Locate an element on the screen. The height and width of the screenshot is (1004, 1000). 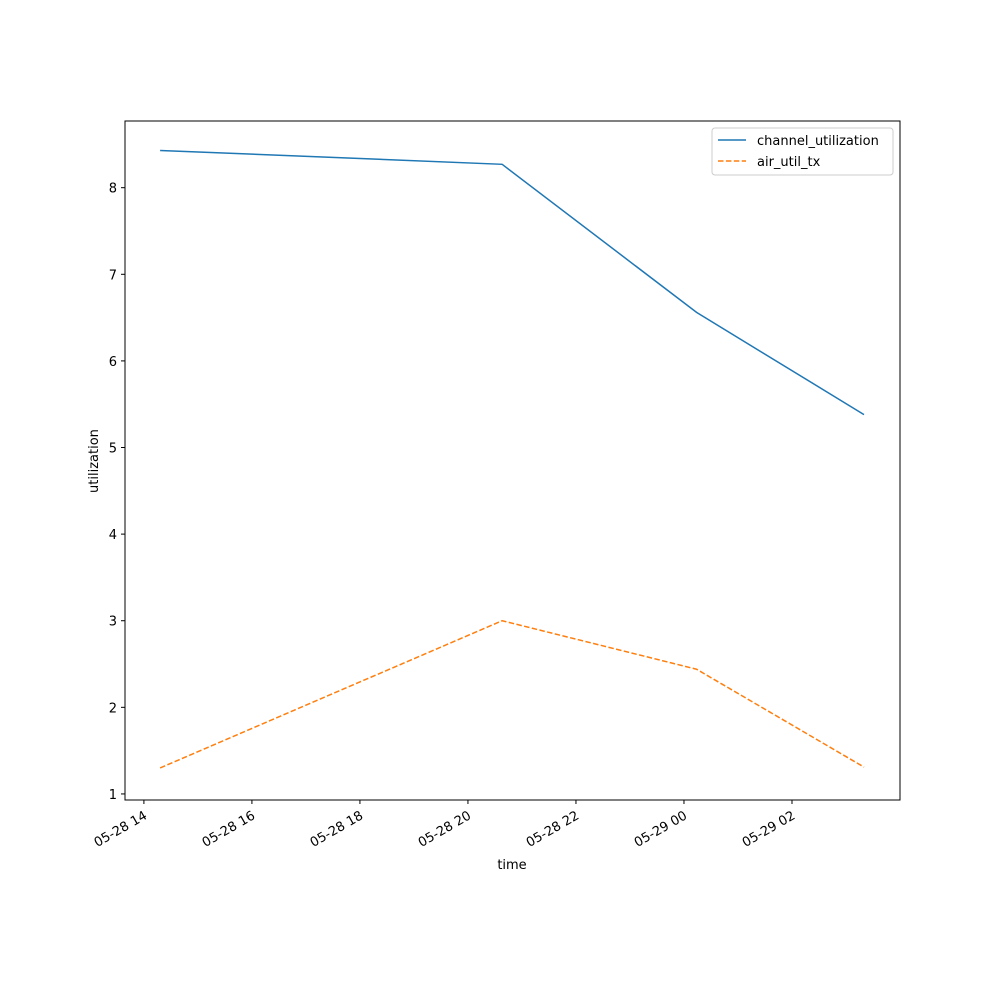
x-tick-label: 05-28 16 is located at coordinates (229, 829).